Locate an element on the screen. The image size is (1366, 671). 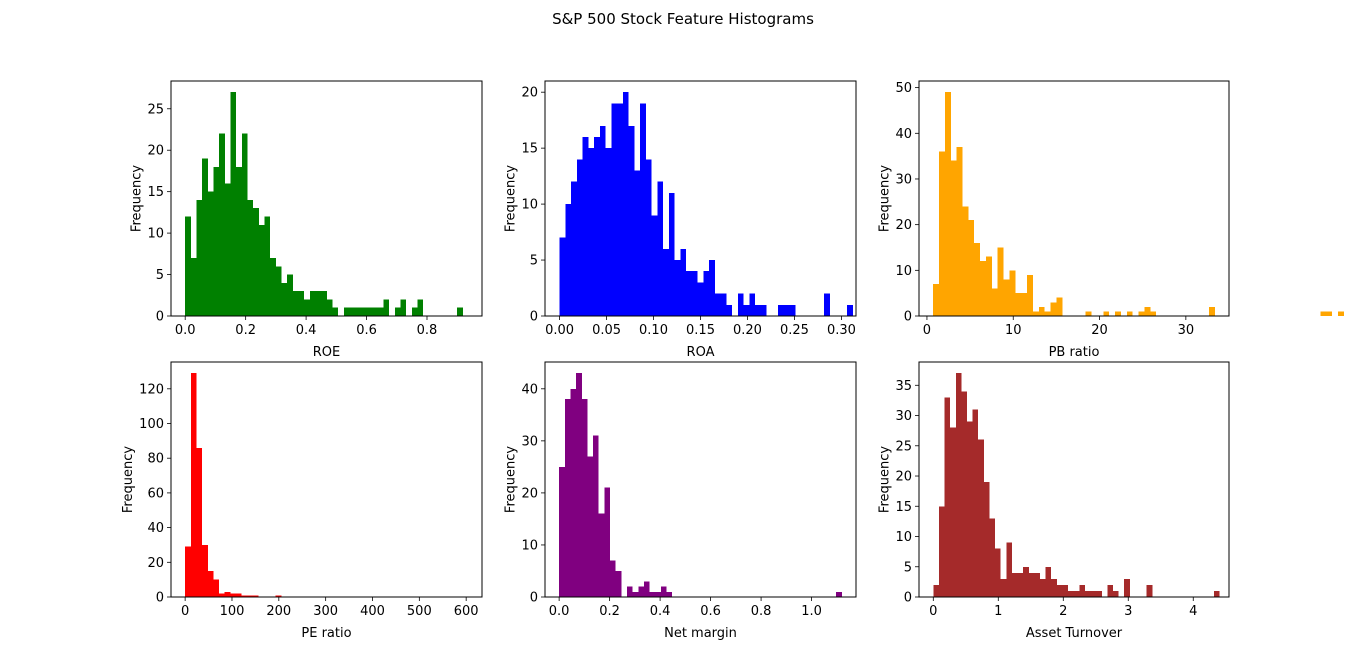
y-tick-label: 15 is located at coordinates (529, 149).